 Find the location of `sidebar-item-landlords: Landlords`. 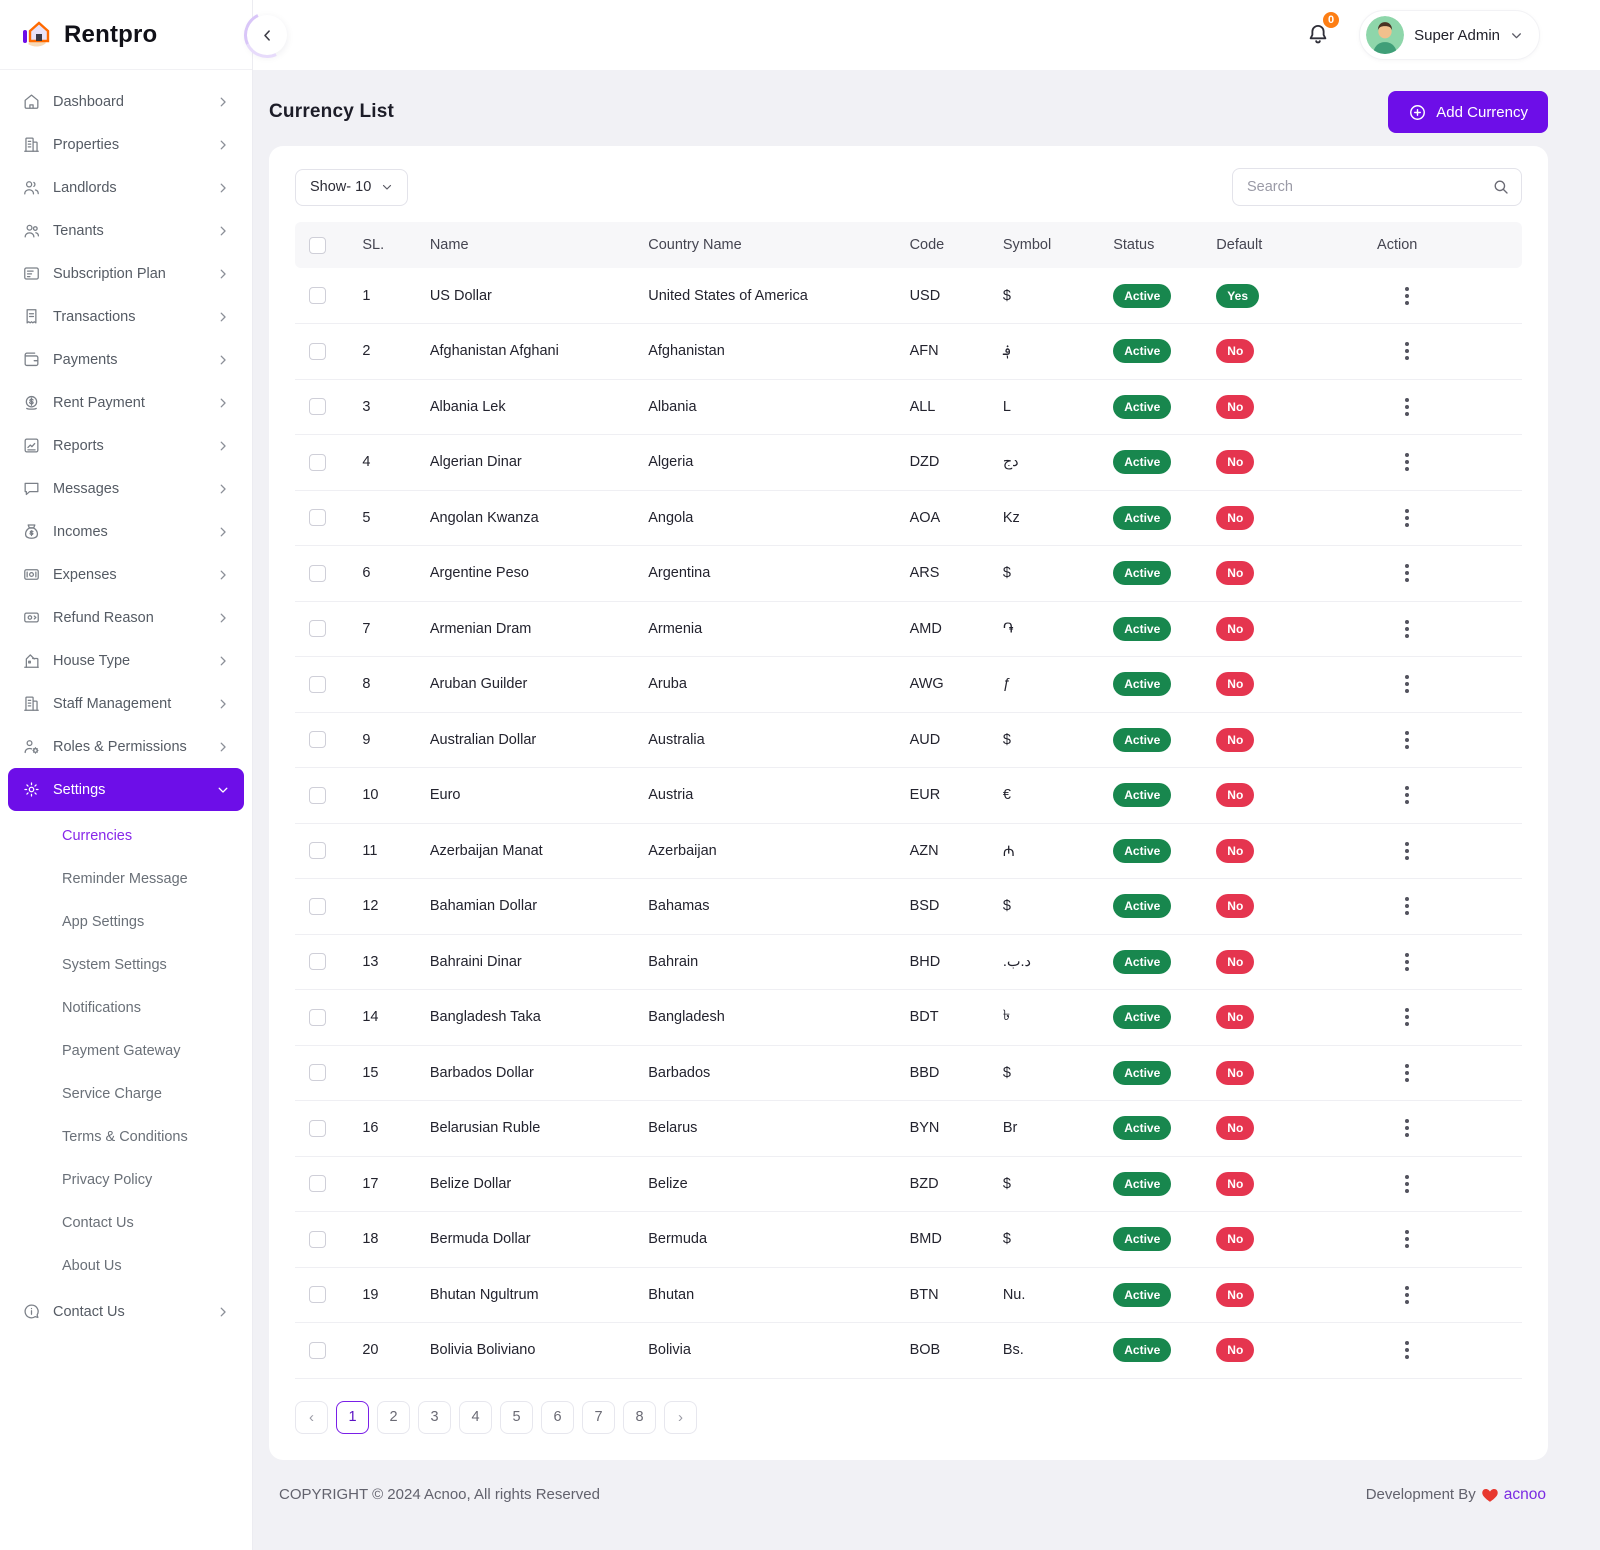

sidebar-item-landlords: Landlords is located at coordinates (126, 187).